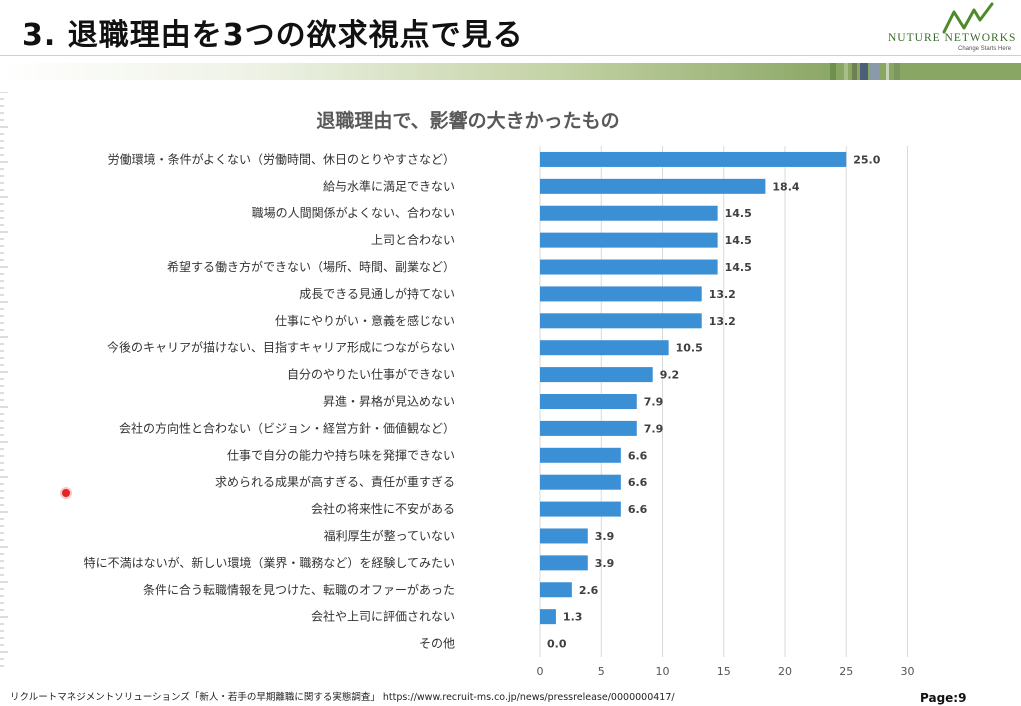 The image size is (1021, 706). Describe the element at coordinates (66, 493) in the screenshot. I see `pointer-dot` at that location.